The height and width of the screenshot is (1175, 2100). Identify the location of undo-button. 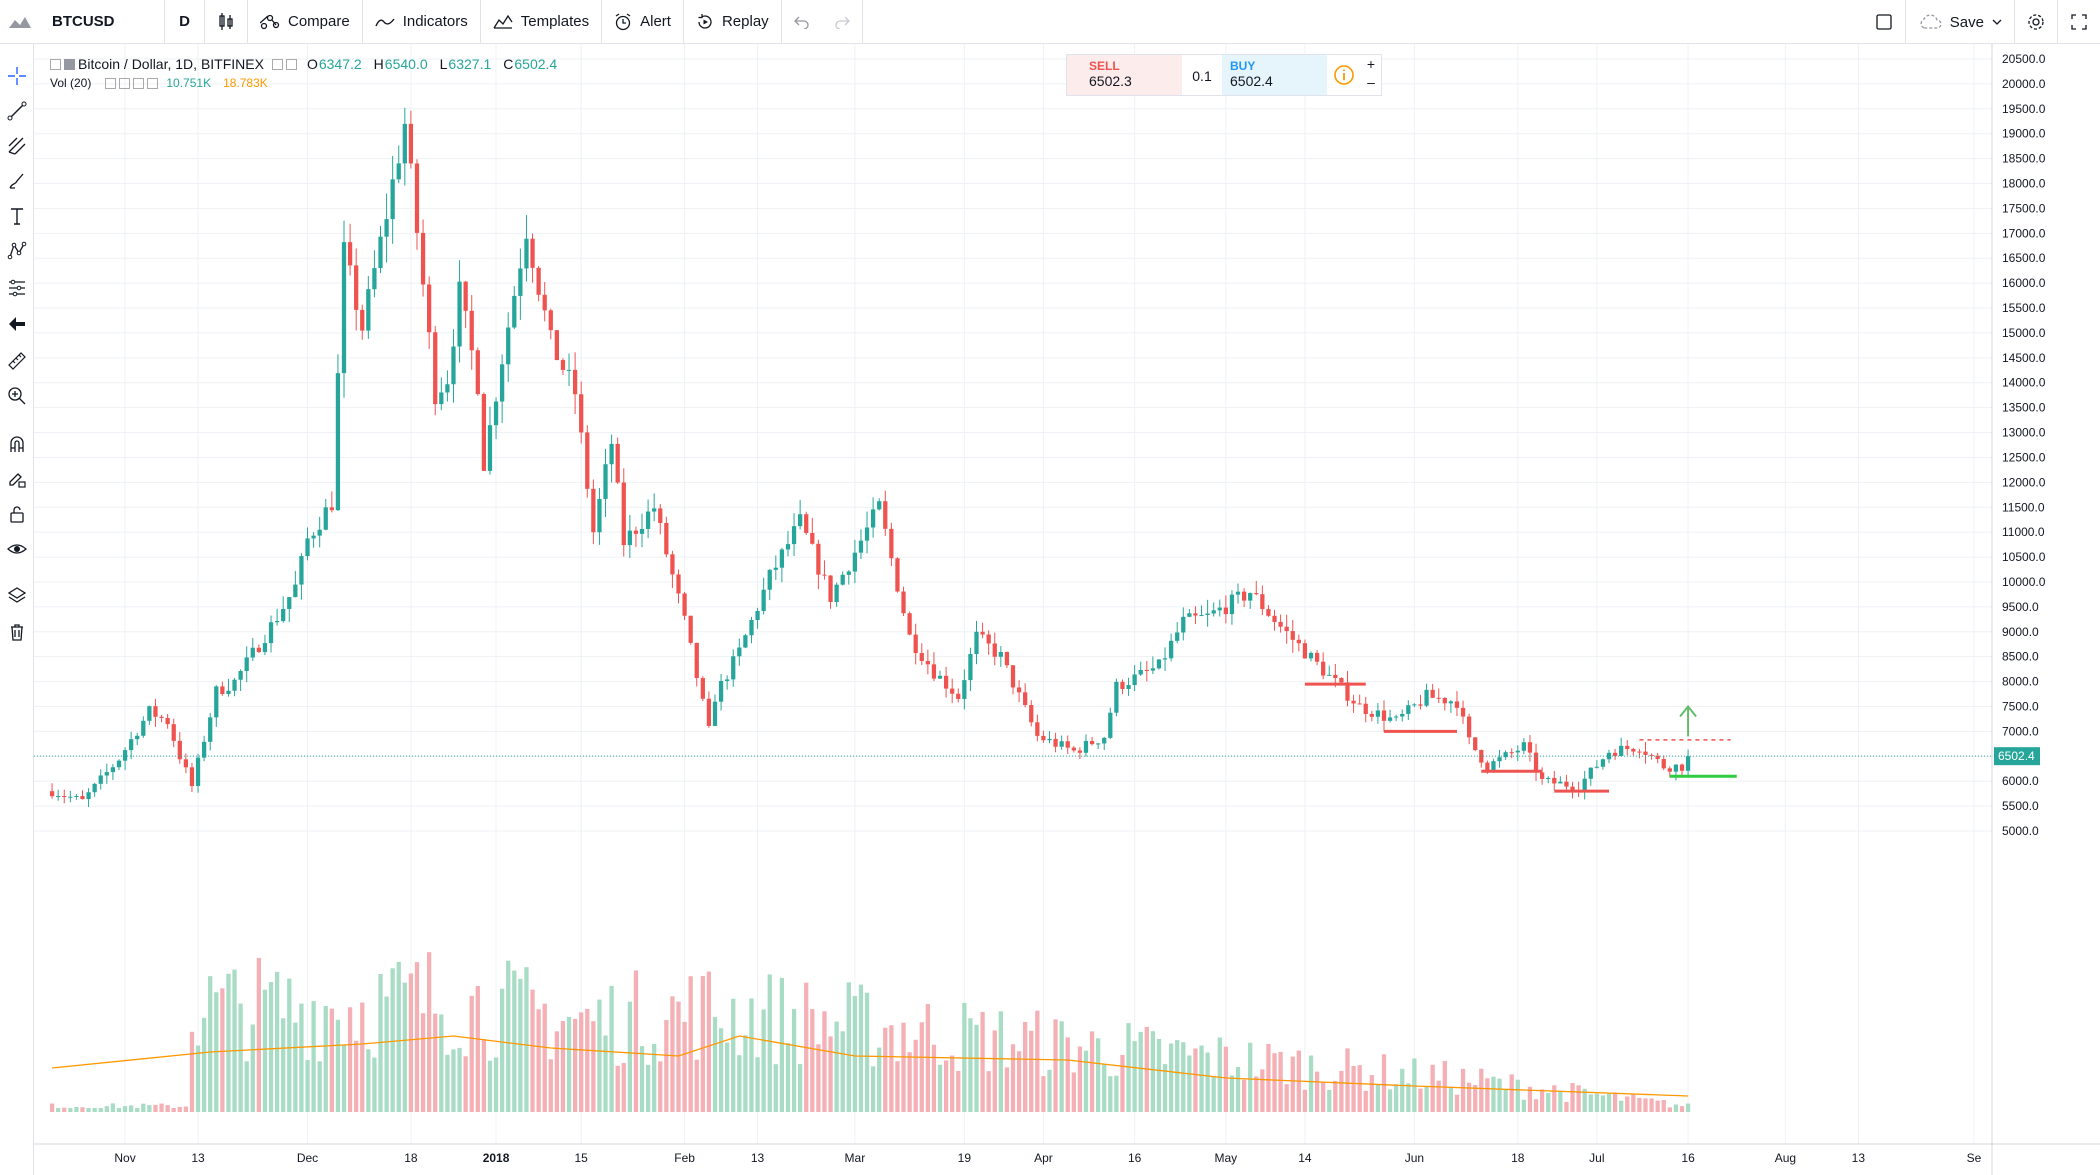
(802, 22).